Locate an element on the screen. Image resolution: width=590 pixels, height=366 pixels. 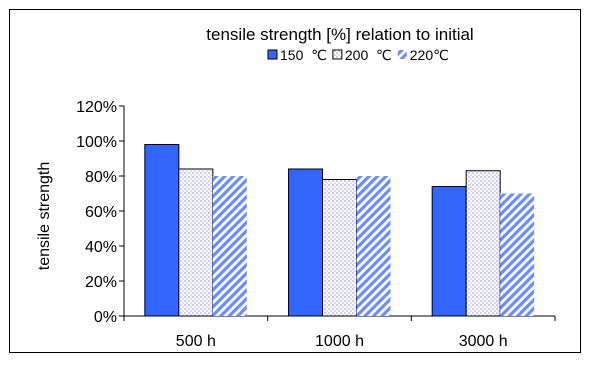
legend-label-3: 220℃ is located at coordinates (429, 55).